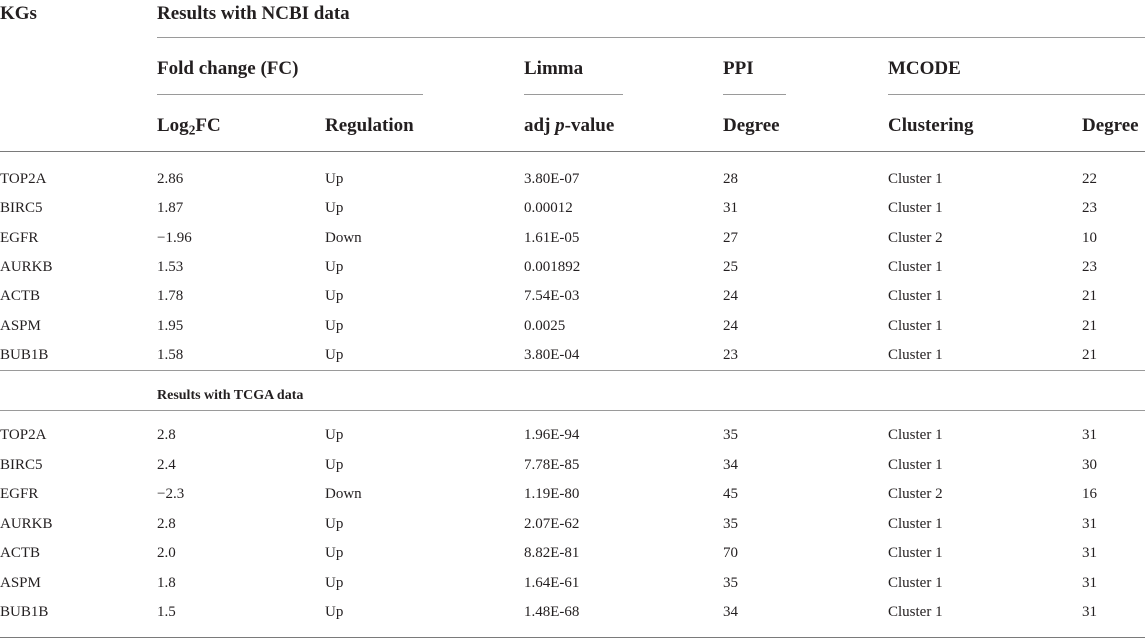 The image size is (1145, 640). I want to click on cell-adj-p: 0.00012, so click(548, 208).